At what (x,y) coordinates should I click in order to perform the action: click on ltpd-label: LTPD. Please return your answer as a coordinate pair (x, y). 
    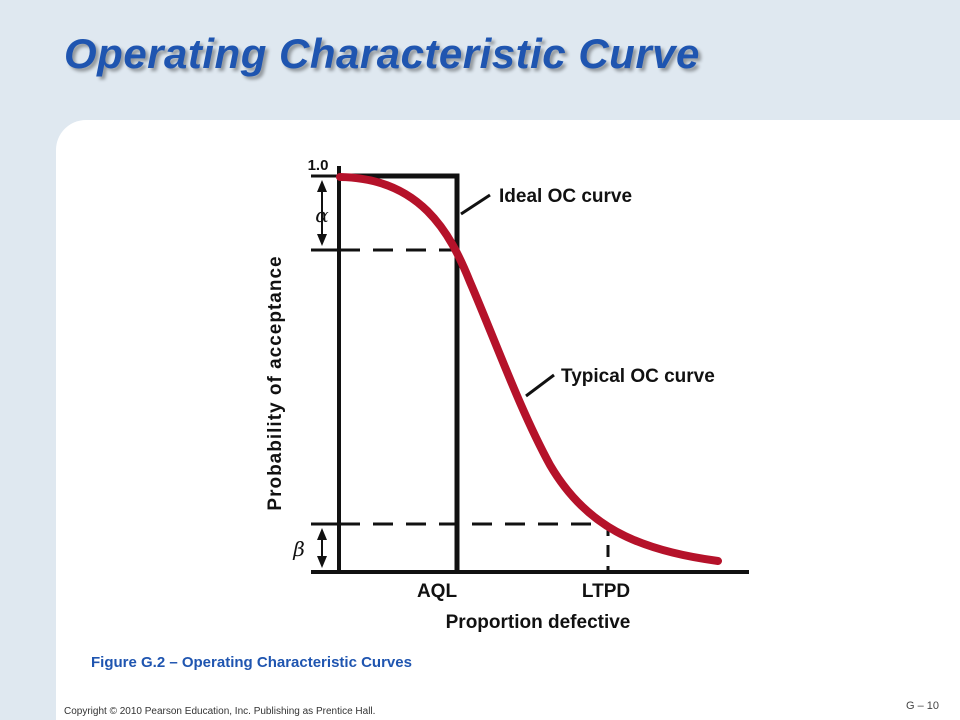
    Looking at the image, I should click on (606, 591).